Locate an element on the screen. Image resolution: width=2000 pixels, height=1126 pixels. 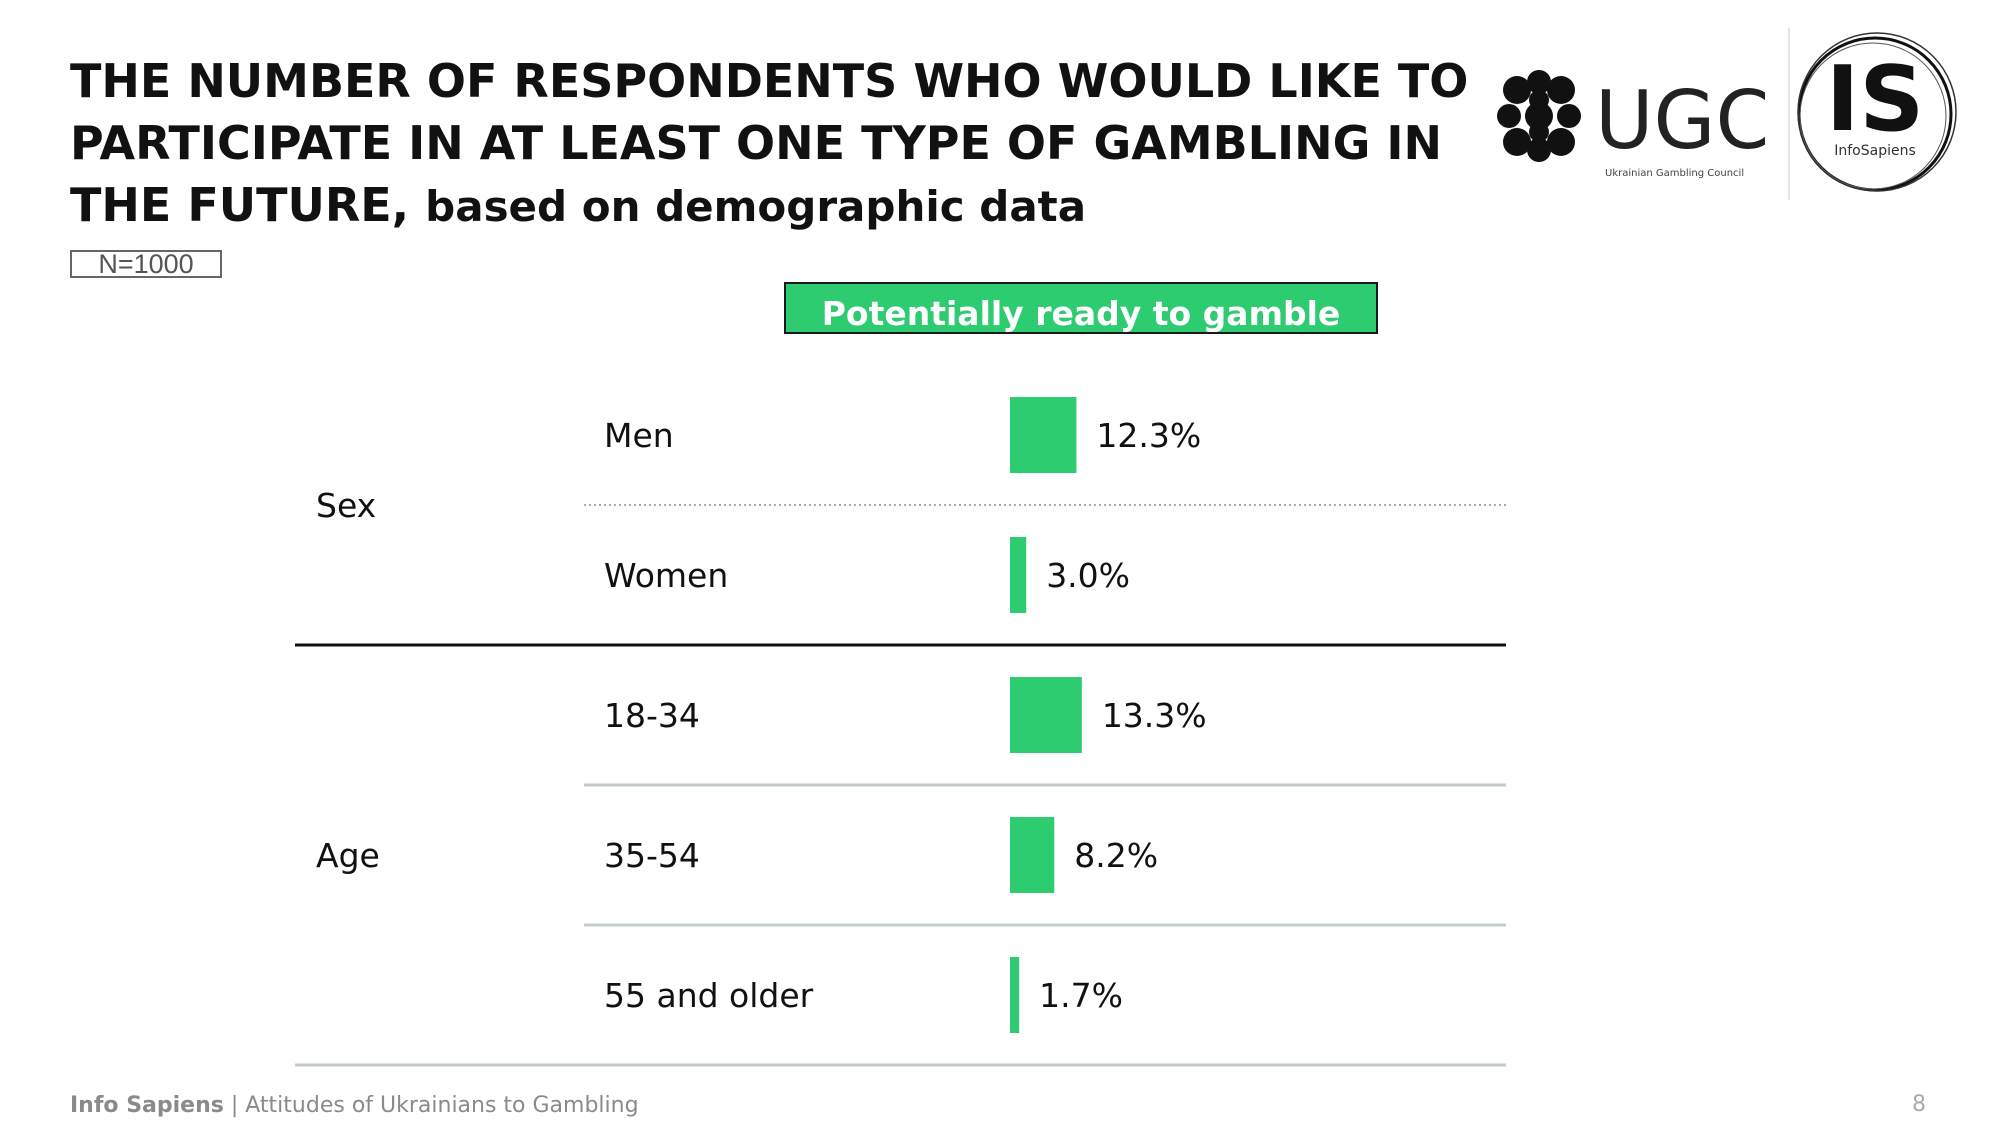
page-number: 8 is located at coordinates (1919, 1104).